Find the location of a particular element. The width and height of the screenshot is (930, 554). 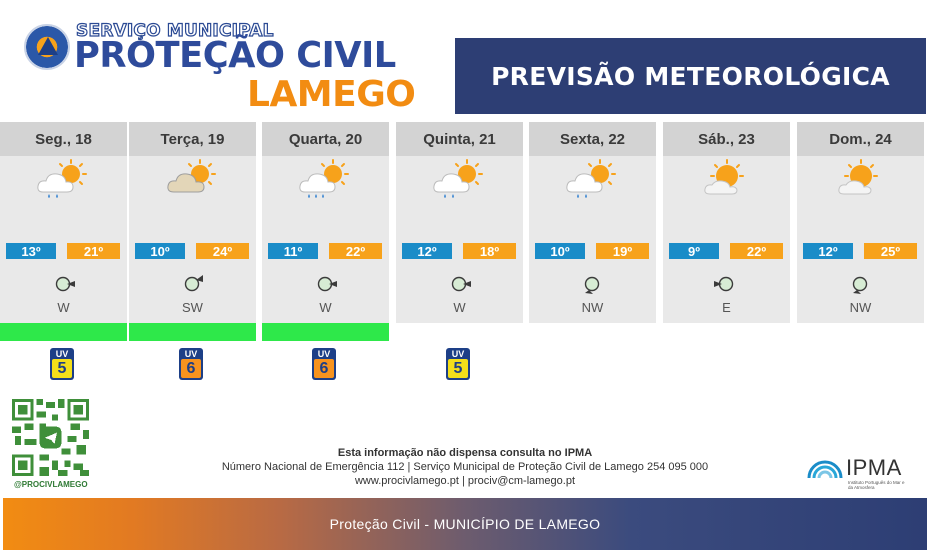

day-label: Sexta, 22 is located at coordinates (592, 139).